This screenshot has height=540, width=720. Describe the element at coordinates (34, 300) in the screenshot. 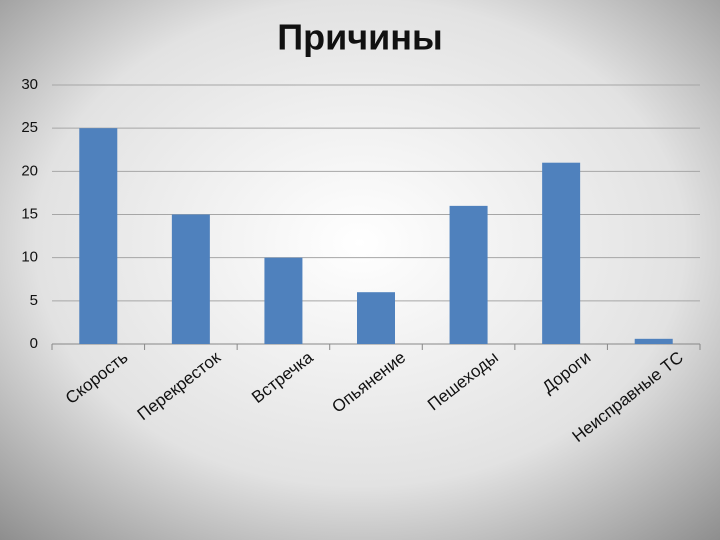

I see `y-tick-label: 5` at that location.